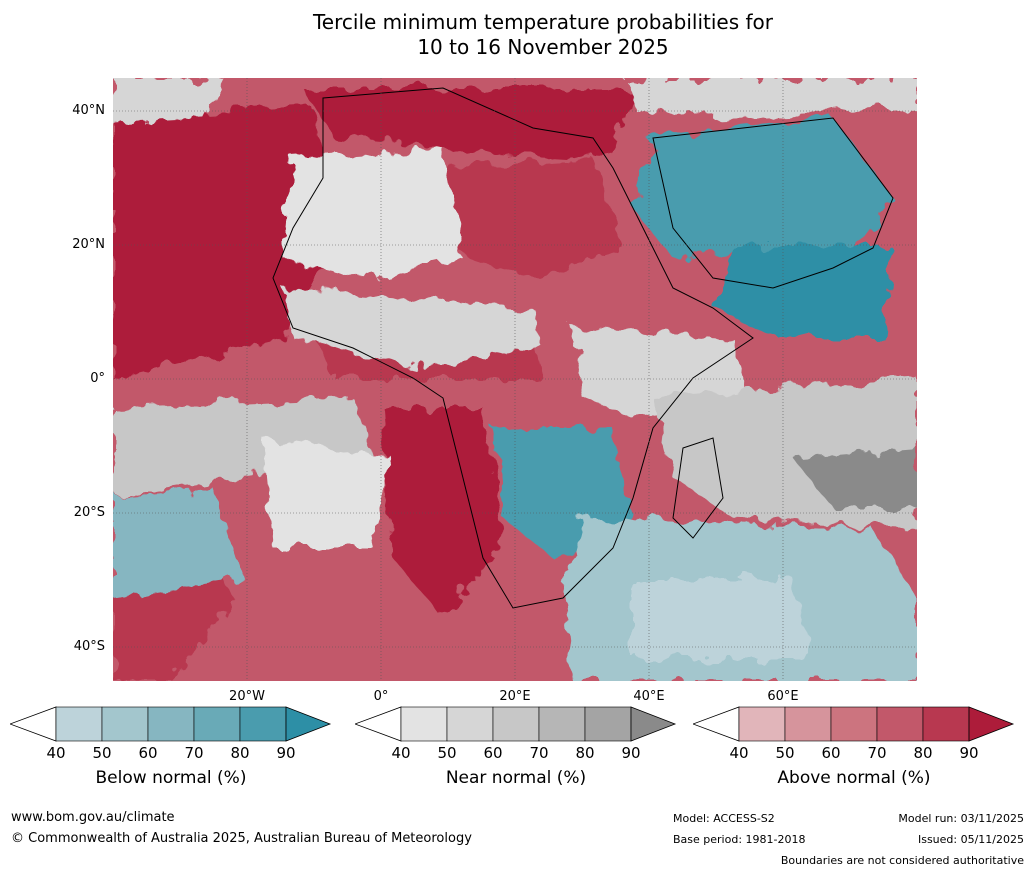 Image resolution: width=1035 pixels, height=873 pixels. I want to click on footer-model-run: Model run: 03/11/2025, so click(961, 818).